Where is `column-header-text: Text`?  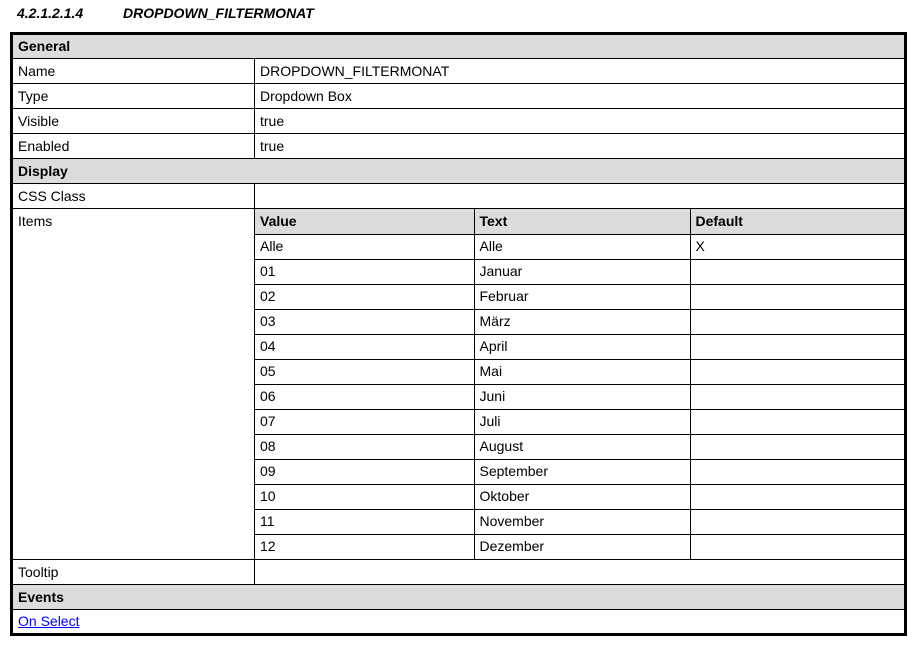
column-header-text: Text is located at coordinates (581, 222).